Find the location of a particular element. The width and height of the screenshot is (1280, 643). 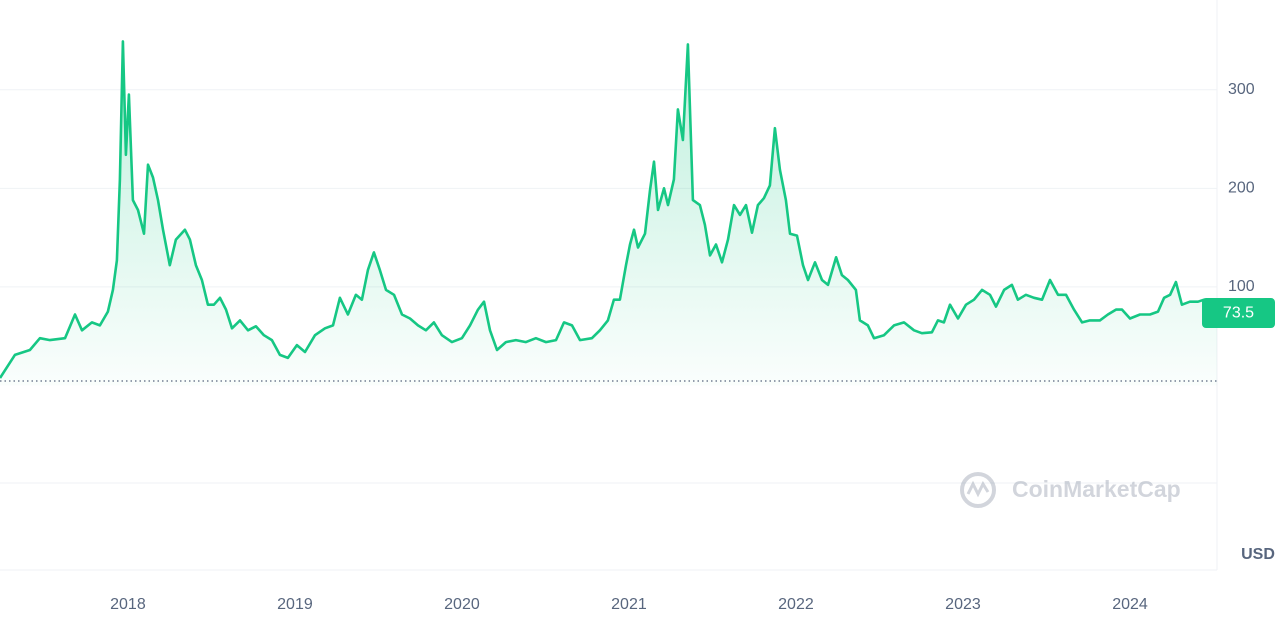

x-tick-label: 2020 is located at coordinates (462, 604).